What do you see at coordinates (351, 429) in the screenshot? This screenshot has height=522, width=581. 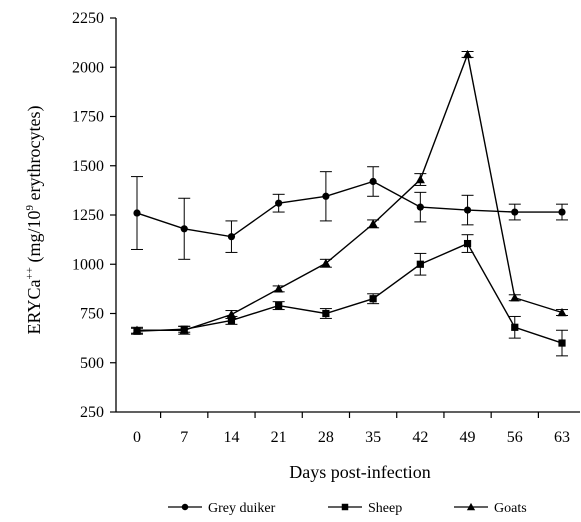 I see `x-axis-ticks: 0 7 14 21 28 35 42 49 56 63` at bounding box center [351, 429].